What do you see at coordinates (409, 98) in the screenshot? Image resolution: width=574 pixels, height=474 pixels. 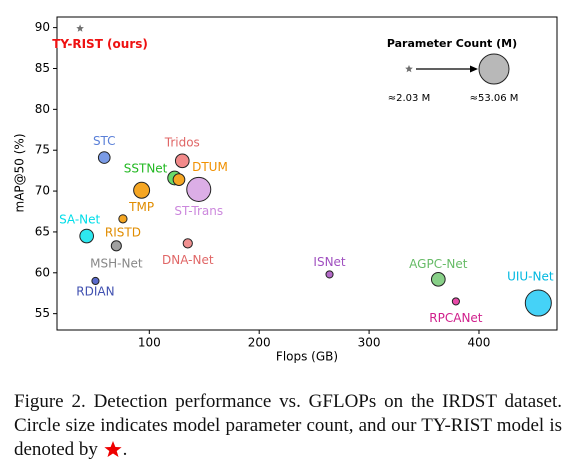 I see `size-legend-label: ≈2.03 M` at bounding box center [409, 98].